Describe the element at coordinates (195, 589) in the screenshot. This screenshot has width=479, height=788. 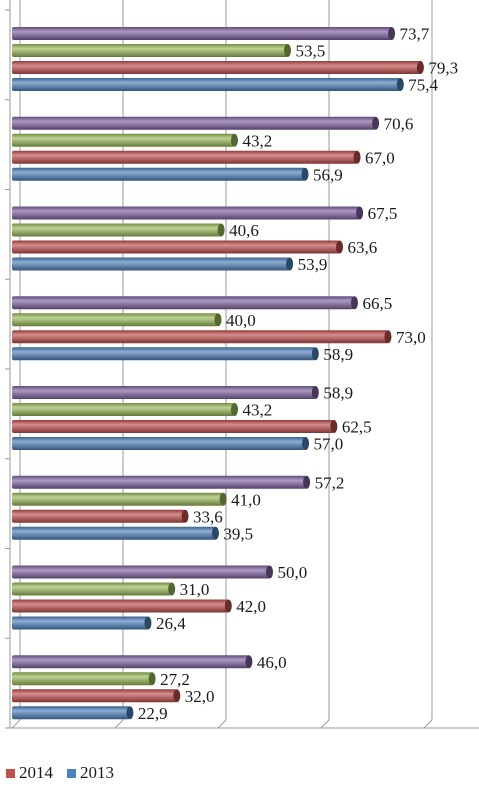
I see `bar-value-label: 31,0` at that location.